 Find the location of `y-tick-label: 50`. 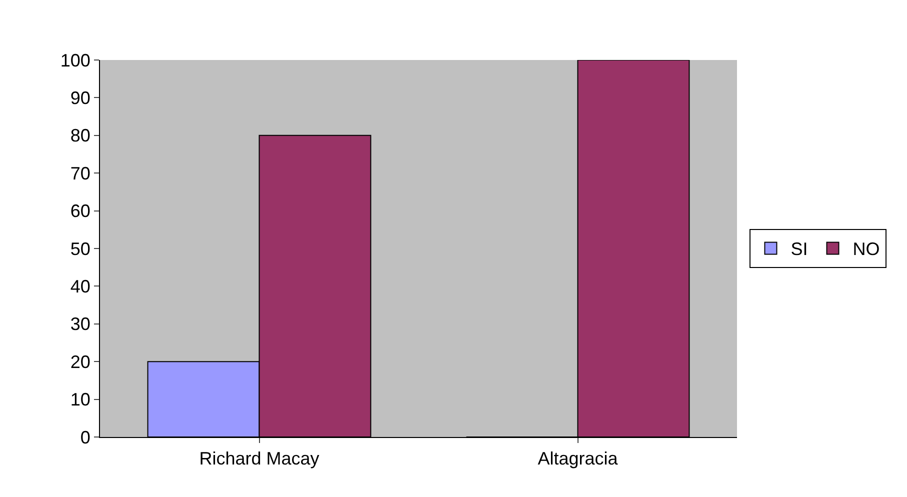

y-tick-label: 50 is located at coordinates (80, 248).